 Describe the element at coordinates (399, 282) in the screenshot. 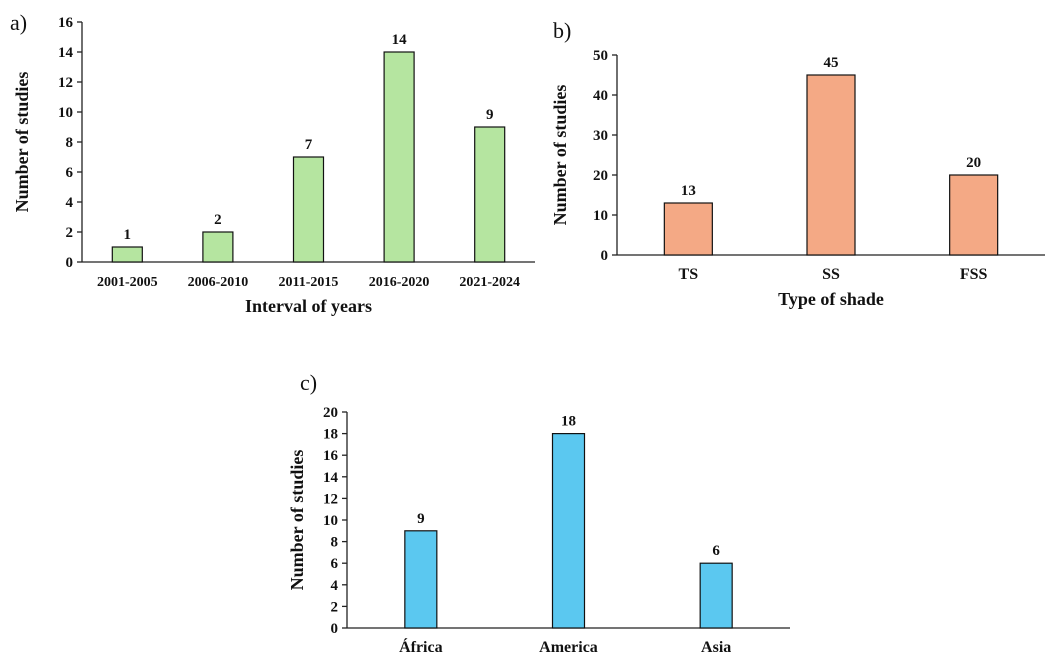

I see `x-tick-label: 2016-2020` at that location.